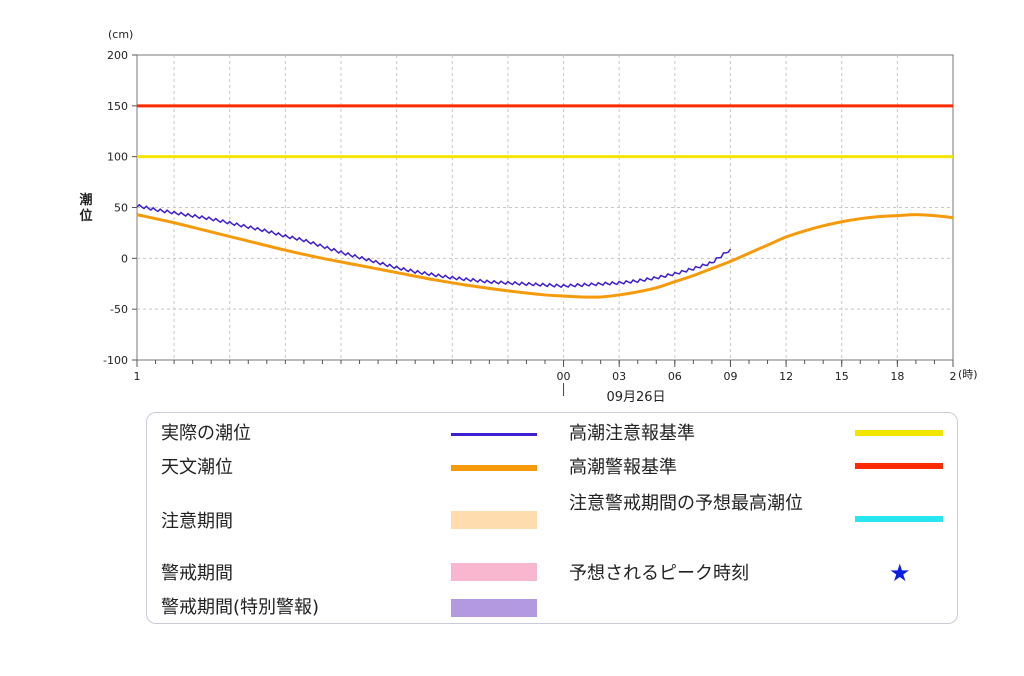 Image resolution: width=1024 pixels, height=676 pixels. Describe the element at coordinates (494, 572) in the screenshot. I see `legend-swatch-warning-period` at that location.